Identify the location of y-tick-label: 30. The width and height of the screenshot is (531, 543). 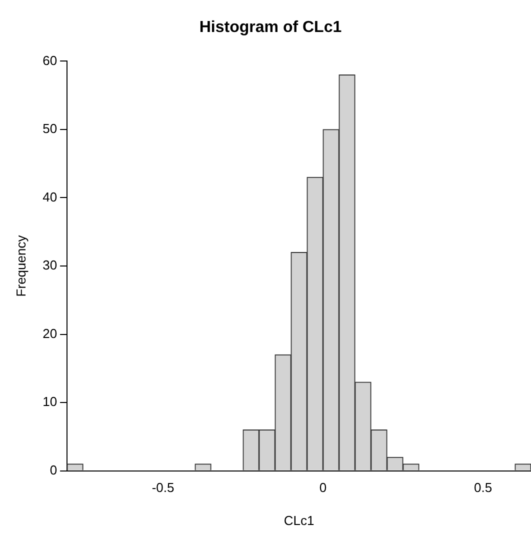
(50, 265).